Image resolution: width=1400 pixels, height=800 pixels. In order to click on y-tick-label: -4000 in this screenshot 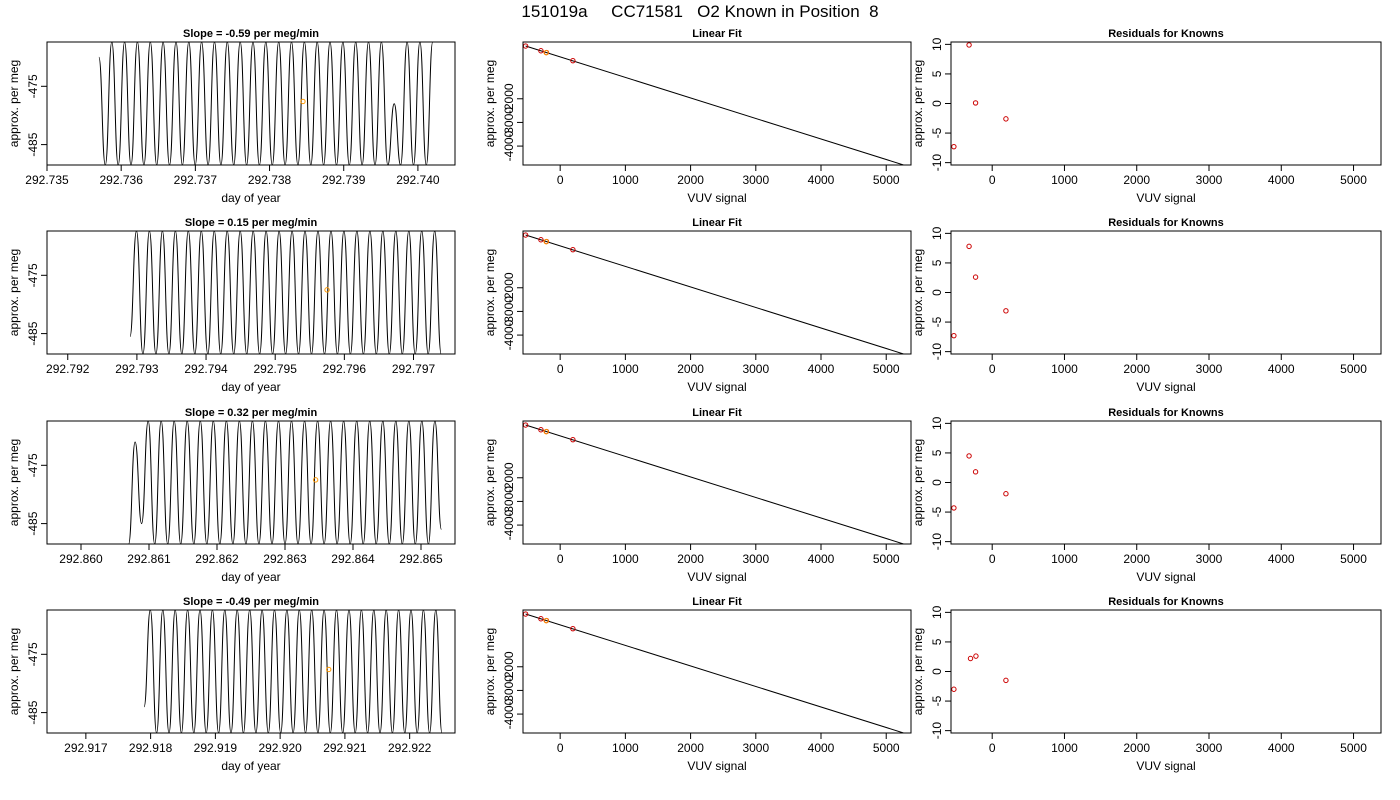, I will do `click(509, 524)`.